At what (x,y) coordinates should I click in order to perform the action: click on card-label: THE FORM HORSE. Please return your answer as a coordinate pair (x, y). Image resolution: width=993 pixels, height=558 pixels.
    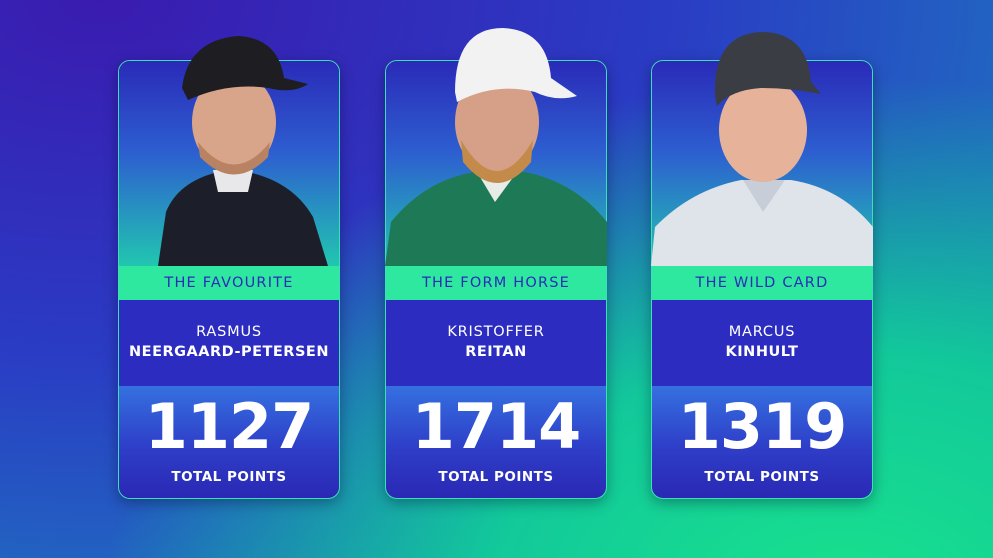
    Looking at the image, I should click on (496, 283).